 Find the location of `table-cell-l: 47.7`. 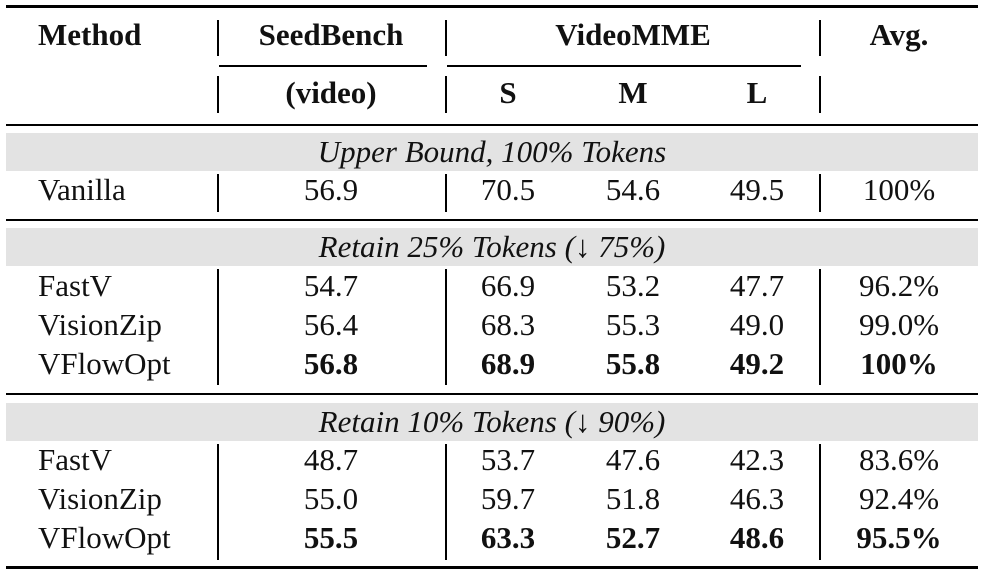

table-cell-l: 47.7 is located at coordinates (757, 285).